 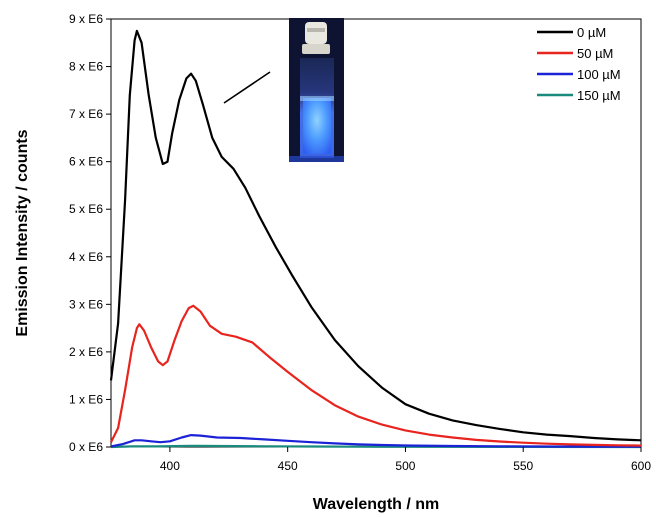 What do you see at coordinates (86, 162) in the screenshot?
I see `y-tick-label: 6 x E6` at bounding box center [86, 162].